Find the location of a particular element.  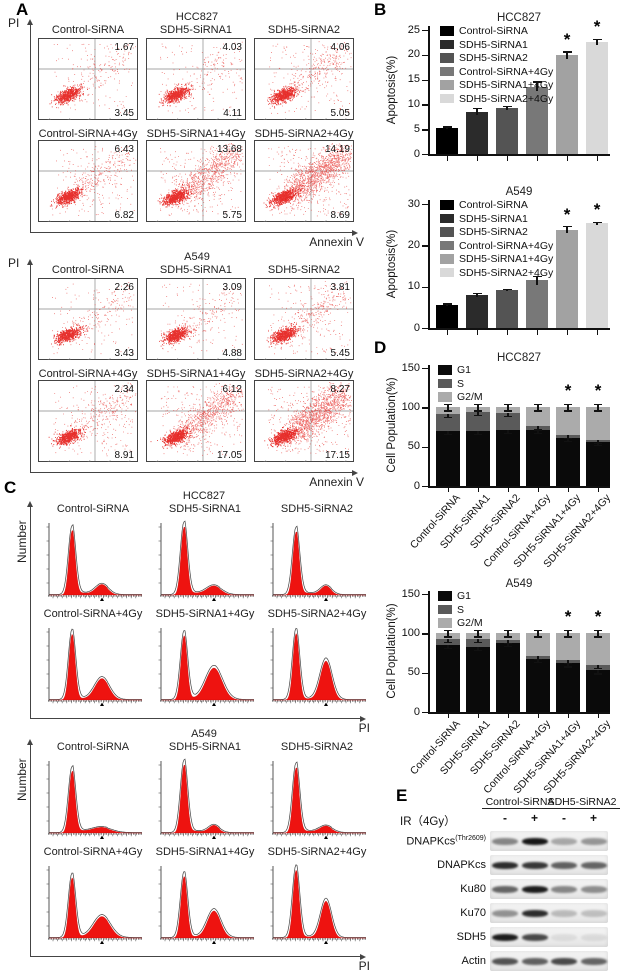

hist-plot-title: Control-SiRNA+4Gy is located at coordinates (93, 852).